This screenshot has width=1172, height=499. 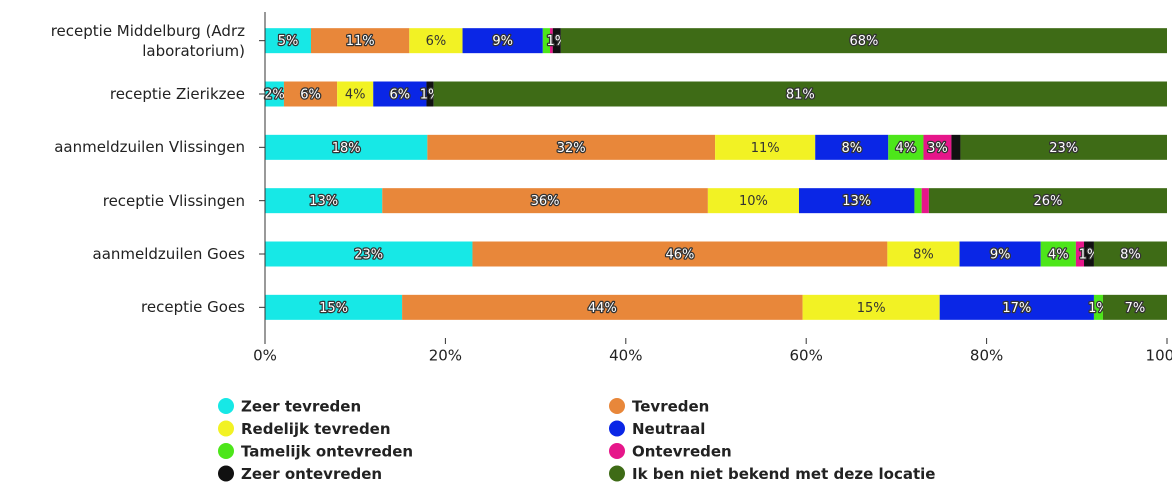 I want to click on data-label: 18%, so click(x=346, y=148).